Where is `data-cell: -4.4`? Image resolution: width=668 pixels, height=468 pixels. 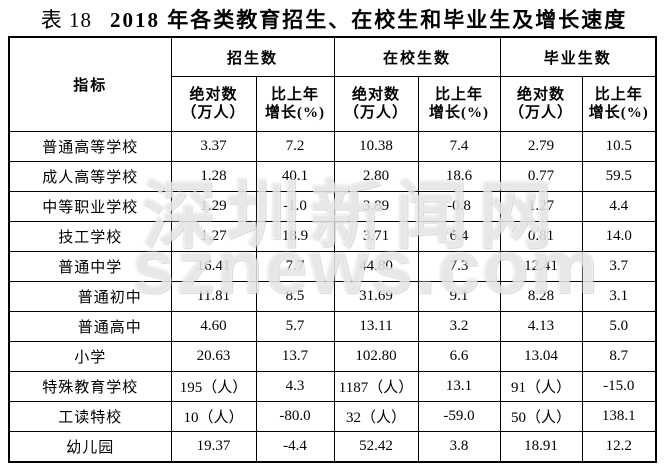
data-cell: -4.4 is located at coordinates (295, 447).